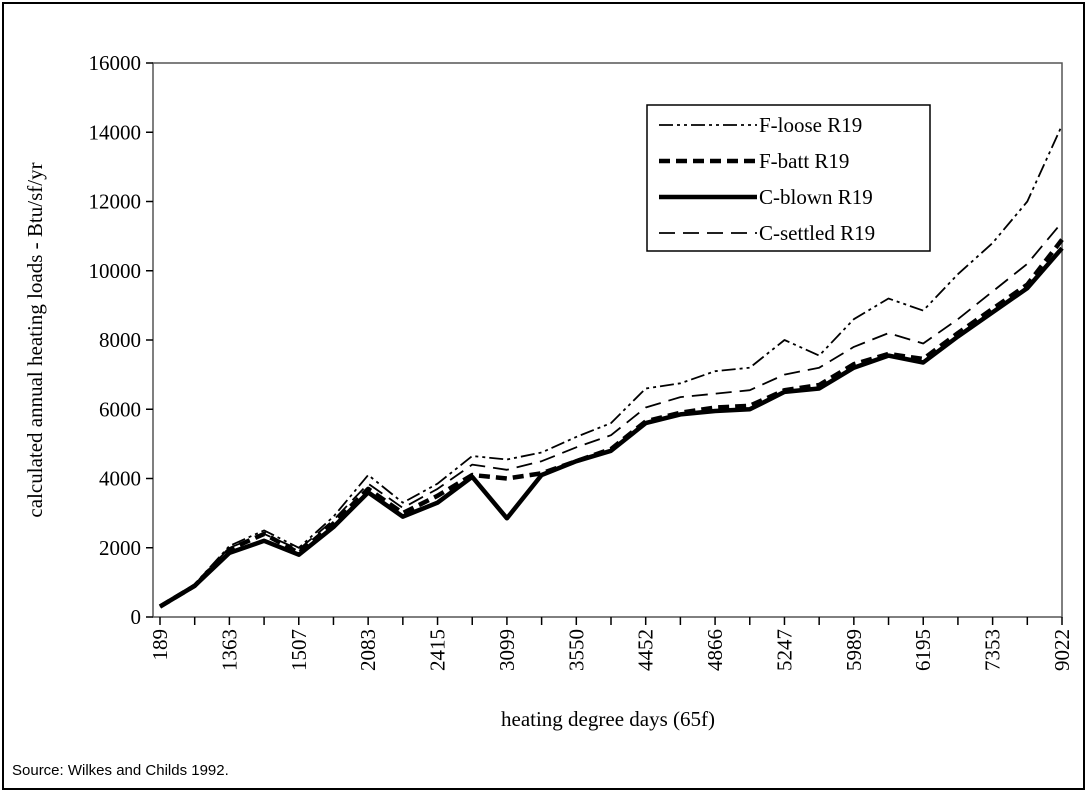  I want to click on y-tick-label: 14000, so click(115, 132).